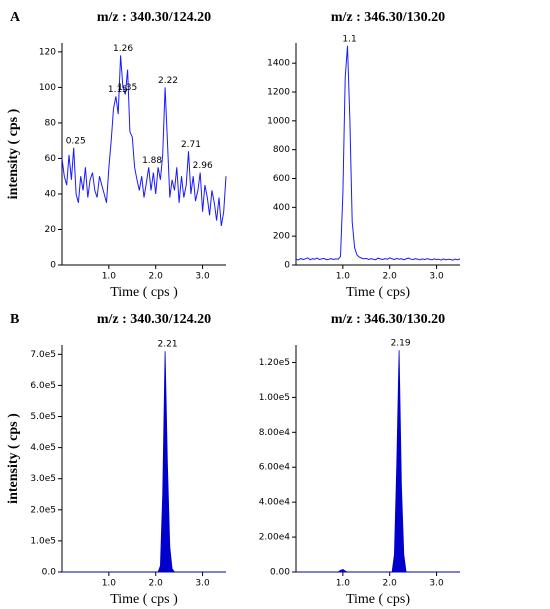 The image size is (550, 609). What do you see at coordinates (15, 17) in the screenshot?
I see `panel-label: A` at bounding box center [15, 17].